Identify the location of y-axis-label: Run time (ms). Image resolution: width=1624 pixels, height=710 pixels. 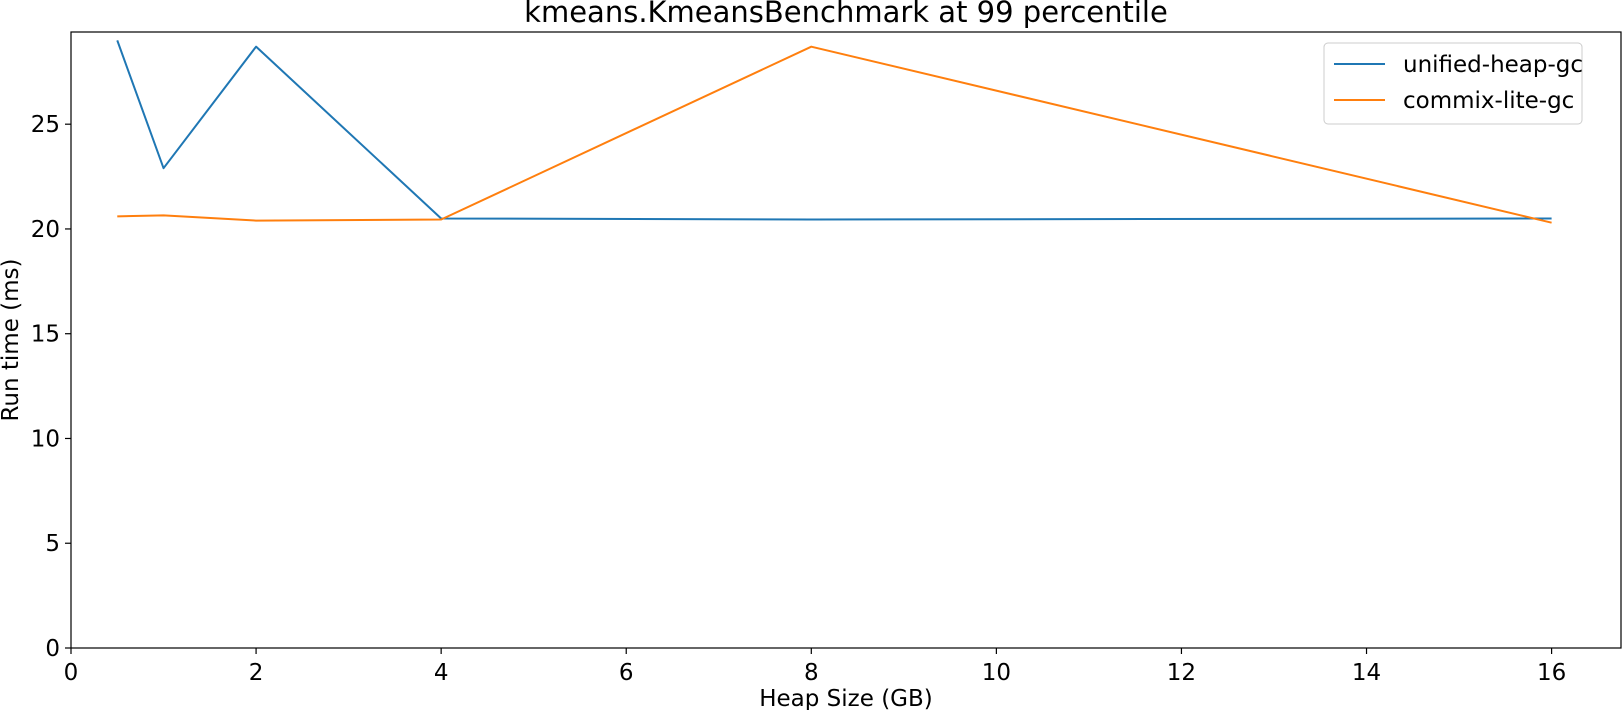
(12, 339).